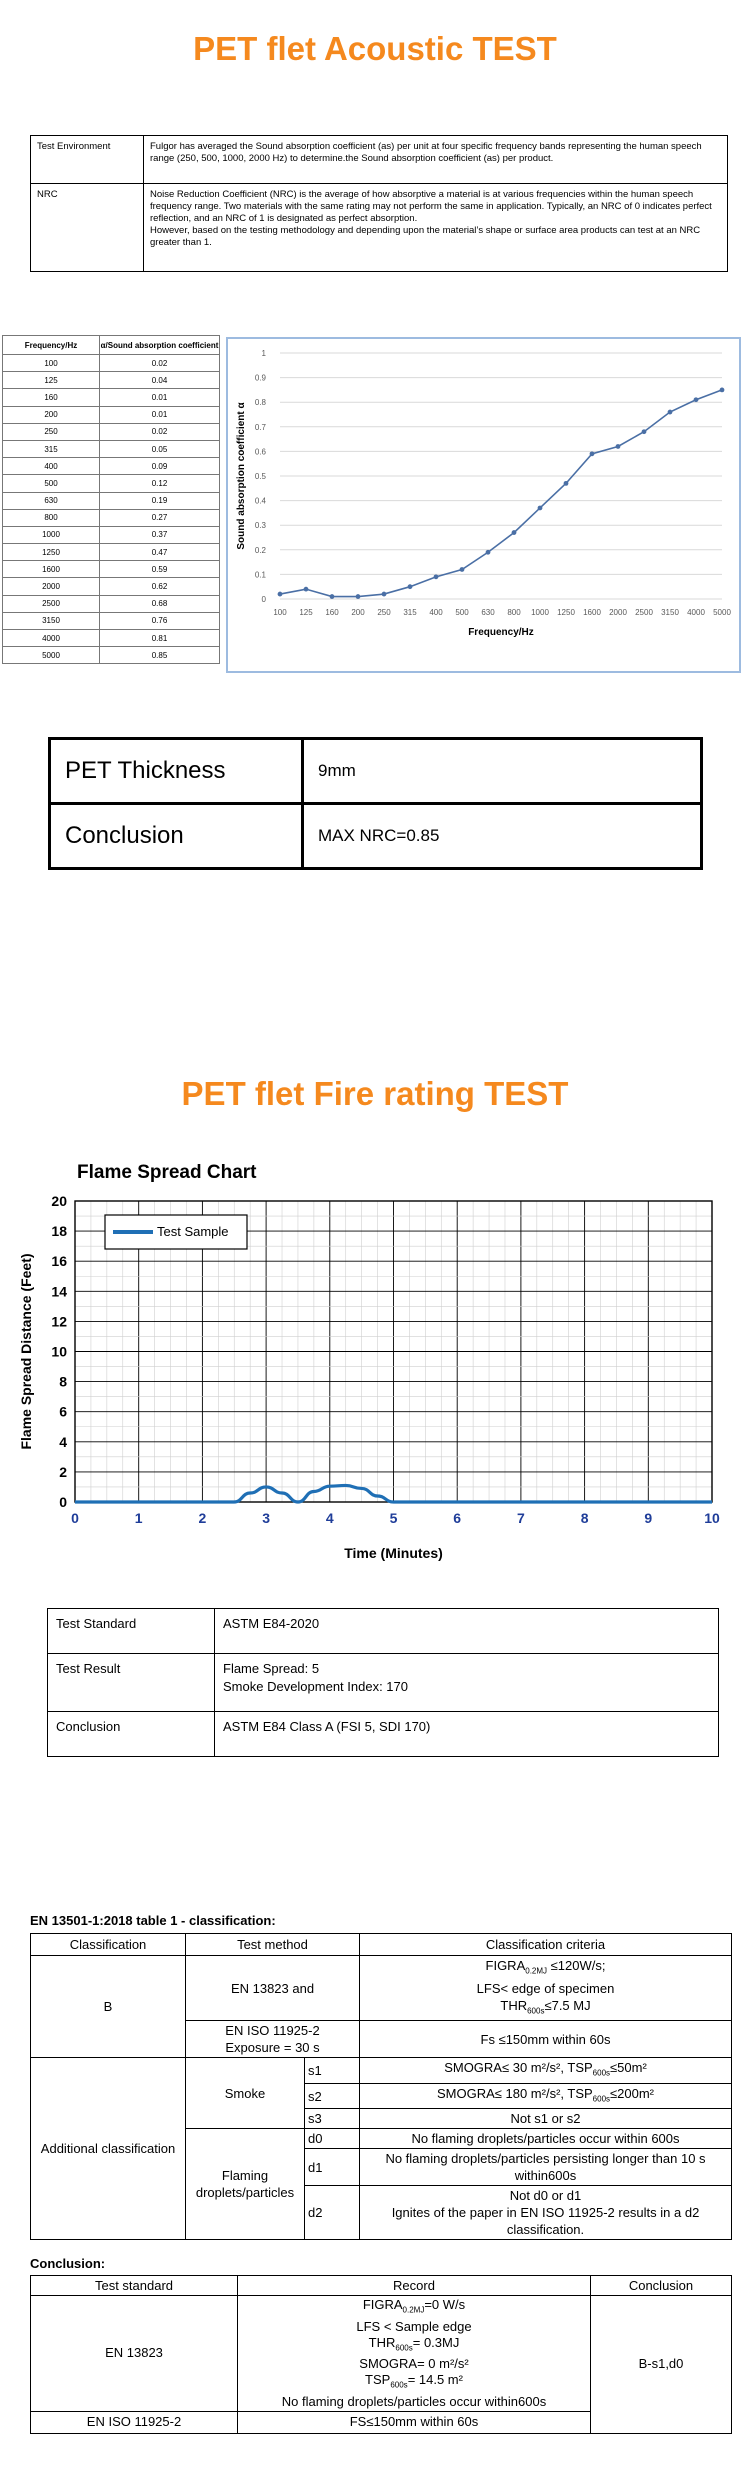 The height and width of the screenshot is (2483, 750). I want to click on y-tick-label: 16, so click(59, 1261).